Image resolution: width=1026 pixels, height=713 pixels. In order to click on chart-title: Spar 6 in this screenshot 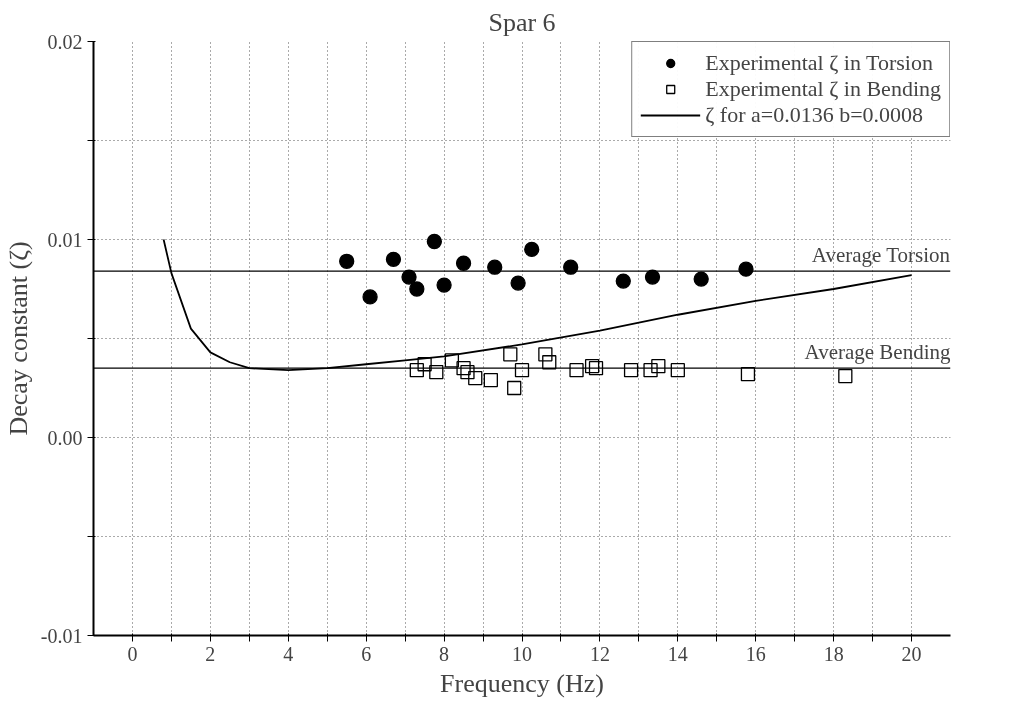, I will do `click(522, 22)`.